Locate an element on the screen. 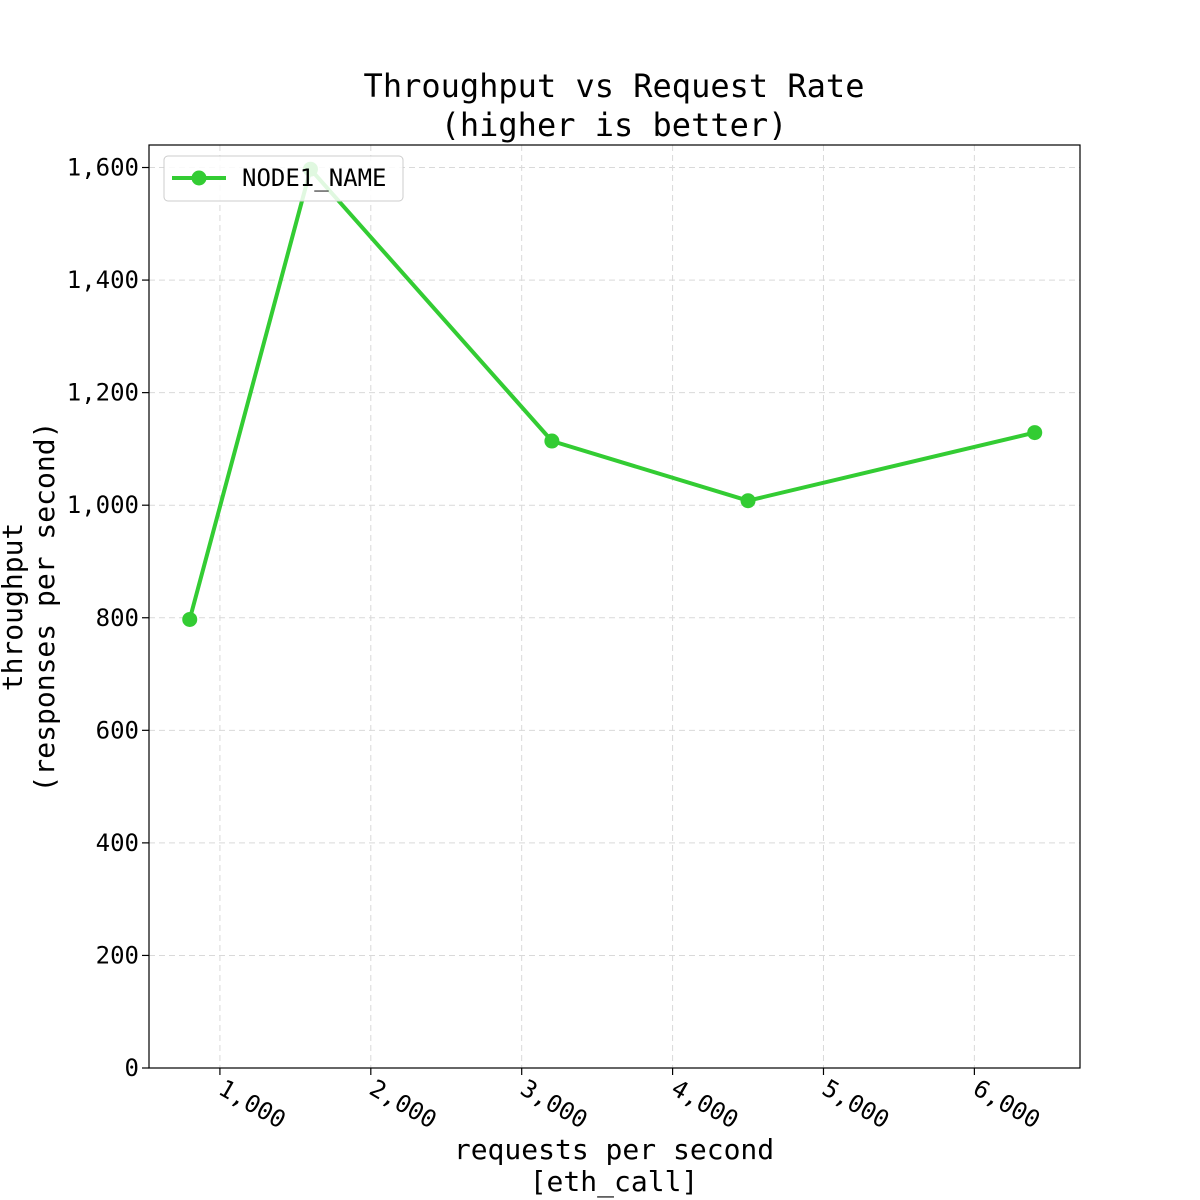  x-tick-label: 1,000 is located at coordinates (252, 1104).